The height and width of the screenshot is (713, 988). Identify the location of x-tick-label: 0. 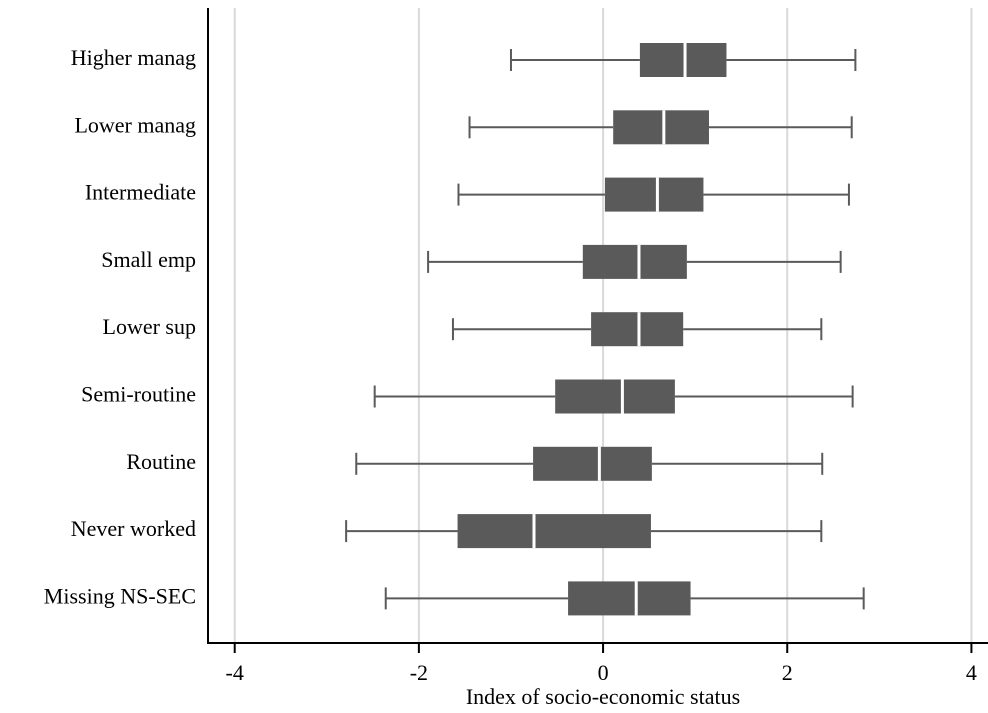
(603, 672).